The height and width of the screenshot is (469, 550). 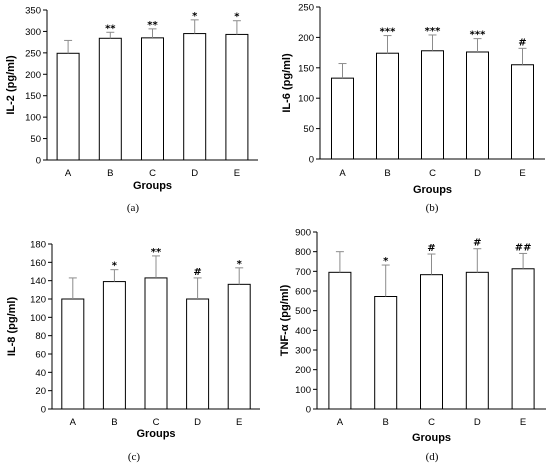 What do you see at coordinates (306, 8) in the screenshot?
I see `y-tick-label: 250` at bounding box center [306, 8].